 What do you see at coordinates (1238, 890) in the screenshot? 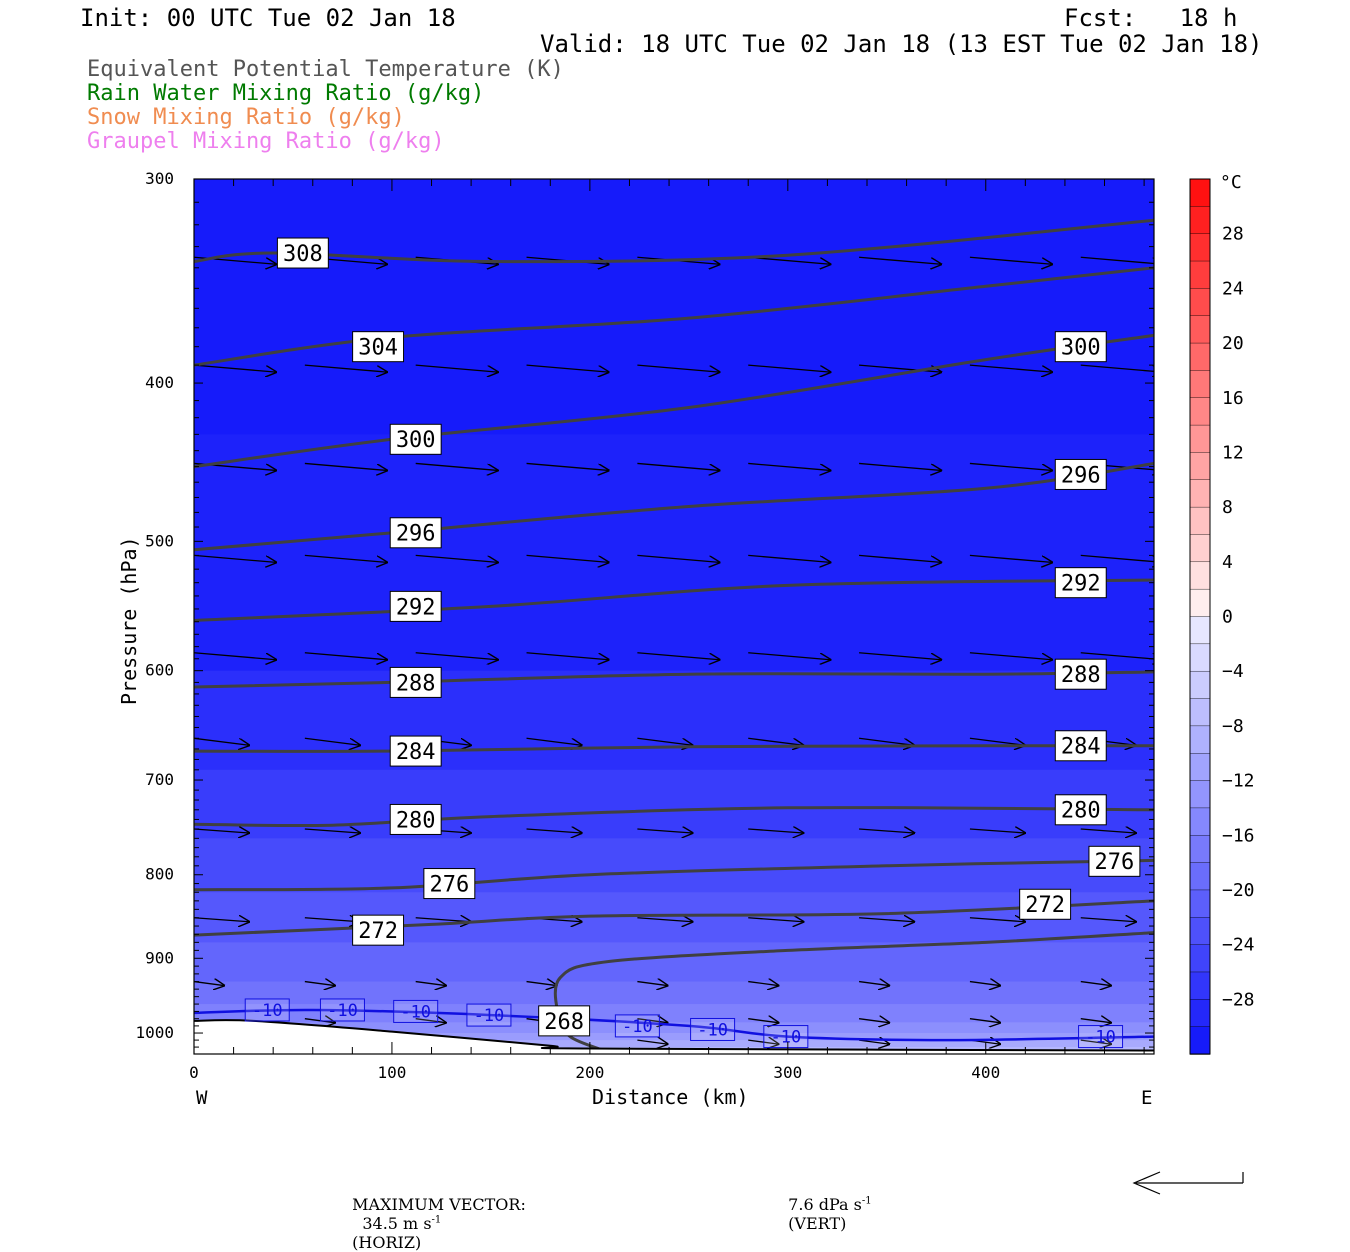
I see `colorbar-label: −20` at bounding box center [1238, 890].